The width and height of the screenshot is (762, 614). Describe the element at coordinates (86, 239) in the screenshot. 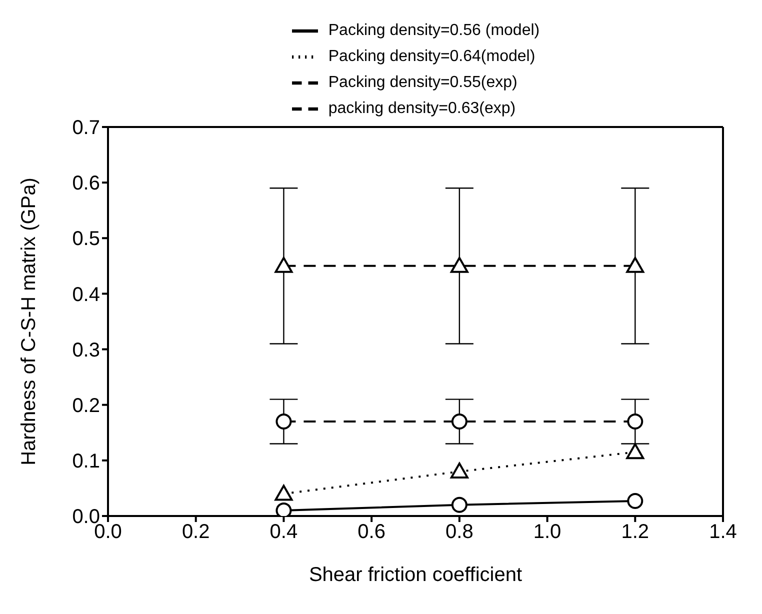

I see `y-tick-label: 0.5` at that location.